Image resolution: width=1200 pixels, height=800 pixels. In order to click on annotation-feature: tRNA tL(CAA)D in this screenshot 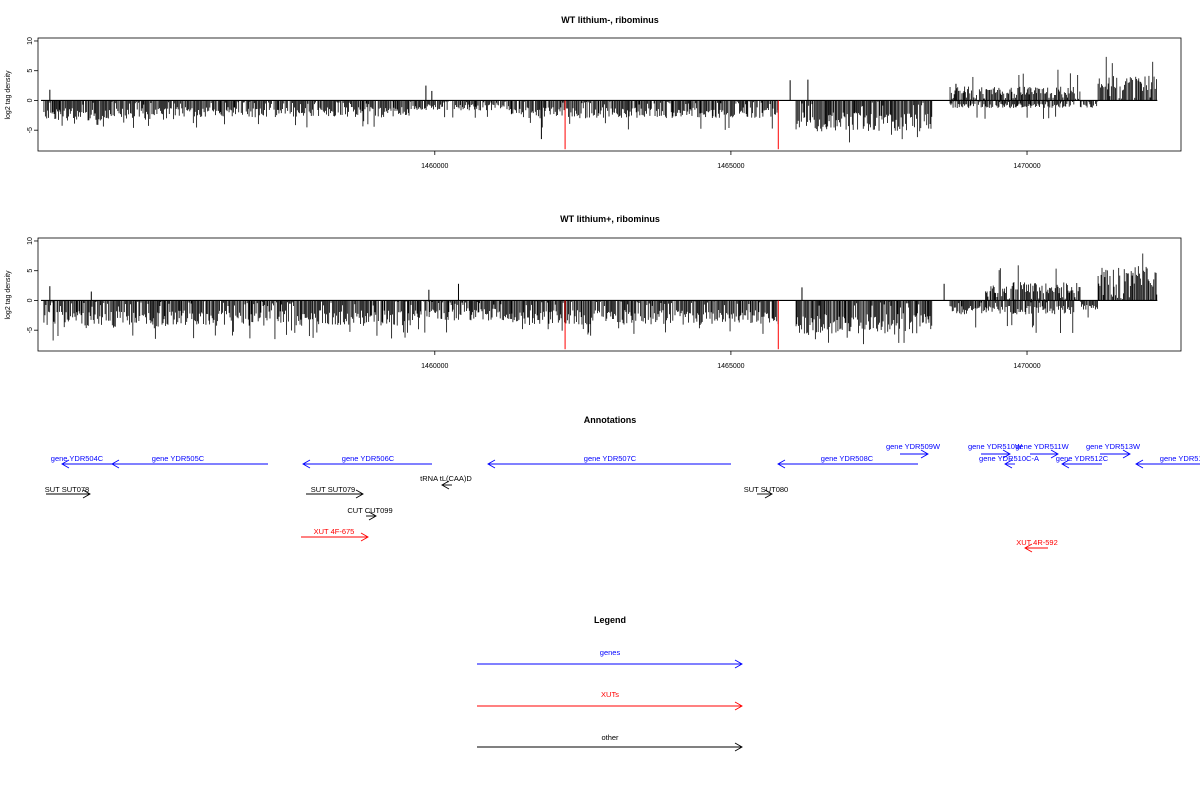, I will do `click(446, 482)`.